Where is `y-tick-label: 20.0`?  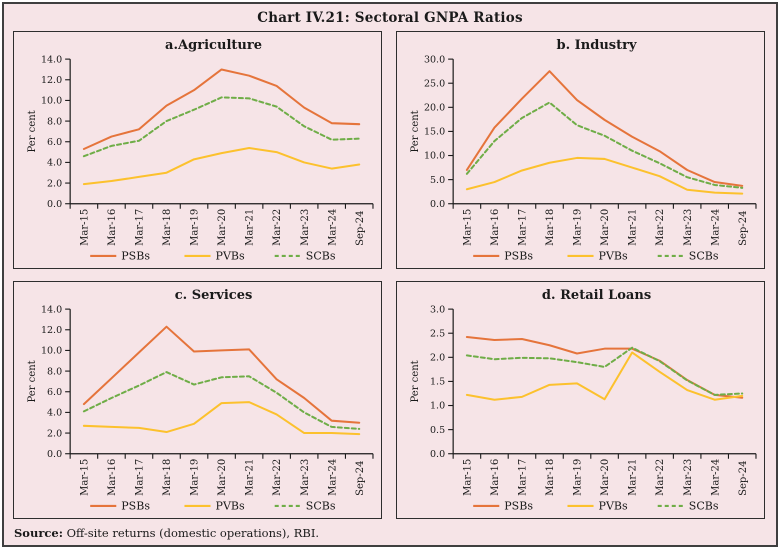 y-tick-label: 20.0 is located at coordinates (434, 108).